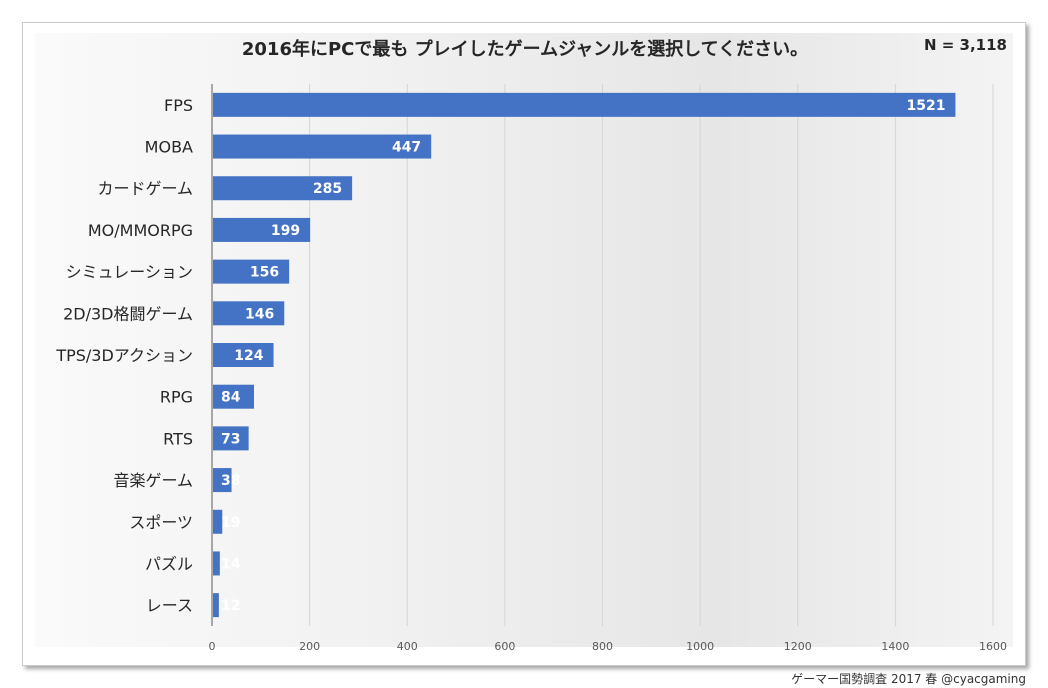 The image size is (1048, 688). I want to click on sample-size-label: N = 3,118, so click(965, 45).